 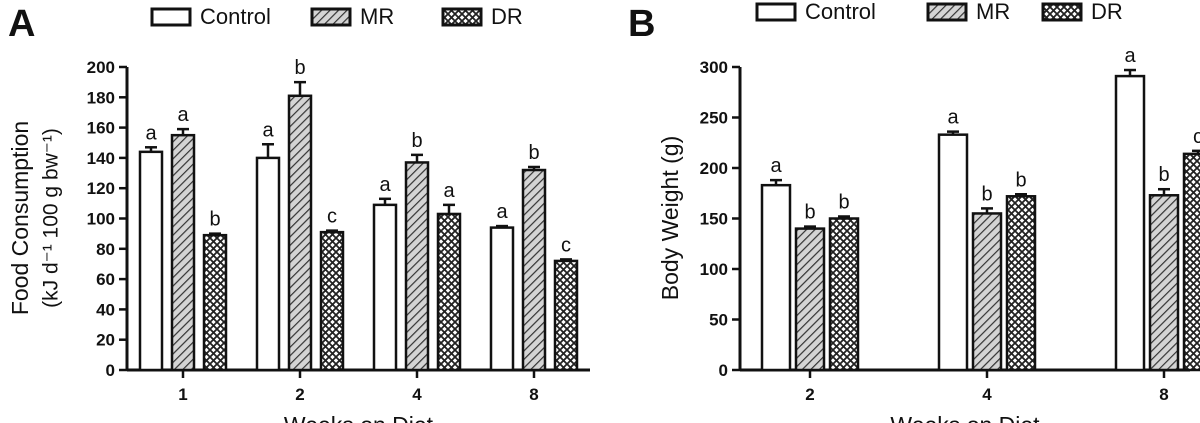 What do you see at coordinates (718, 320) in the screenshot?
I see `panel-b-y-tick-label: 50` at bounding box center [718, 320].